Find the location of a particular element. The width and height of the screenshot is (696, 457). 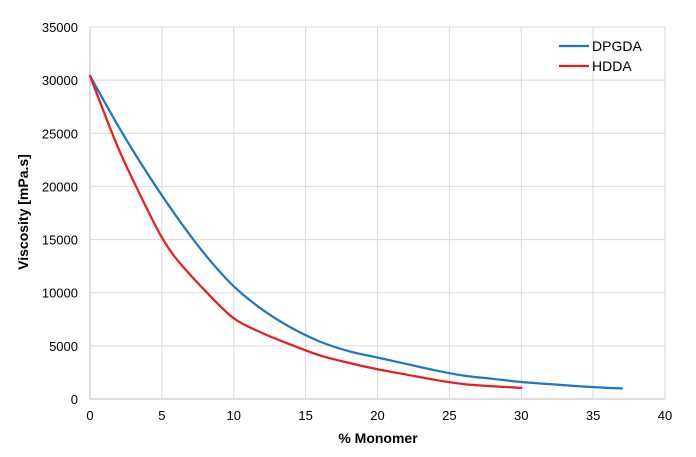

x-tick-label: 30 is located at coordinates (521, 415).